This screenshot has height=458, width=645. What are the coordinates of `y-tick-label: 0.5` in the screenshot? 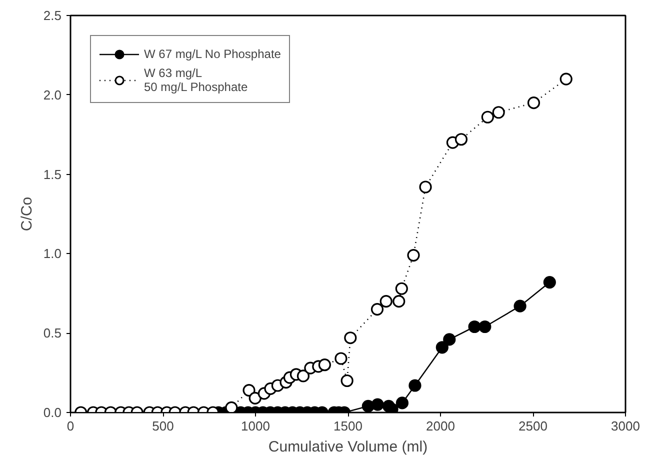 It's located at (52, 333).